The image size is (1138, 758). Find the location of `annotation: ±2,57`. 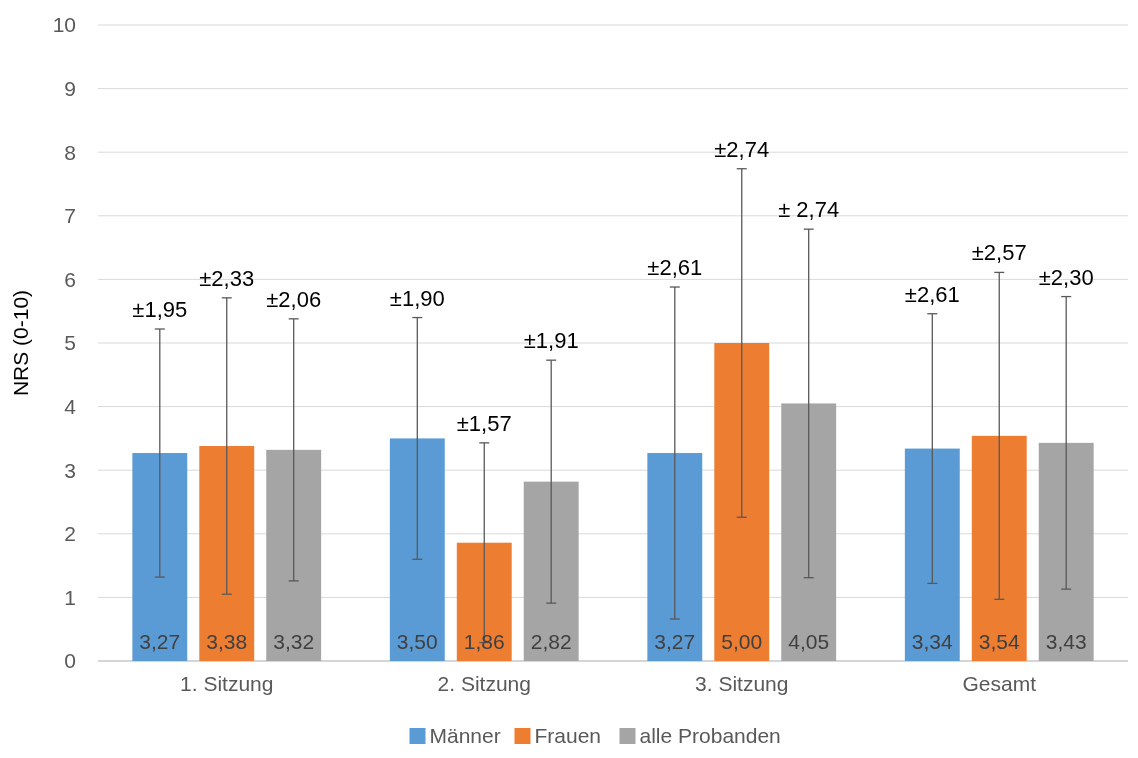

annotation: ±2,57 is located at coordinates (999, 253).